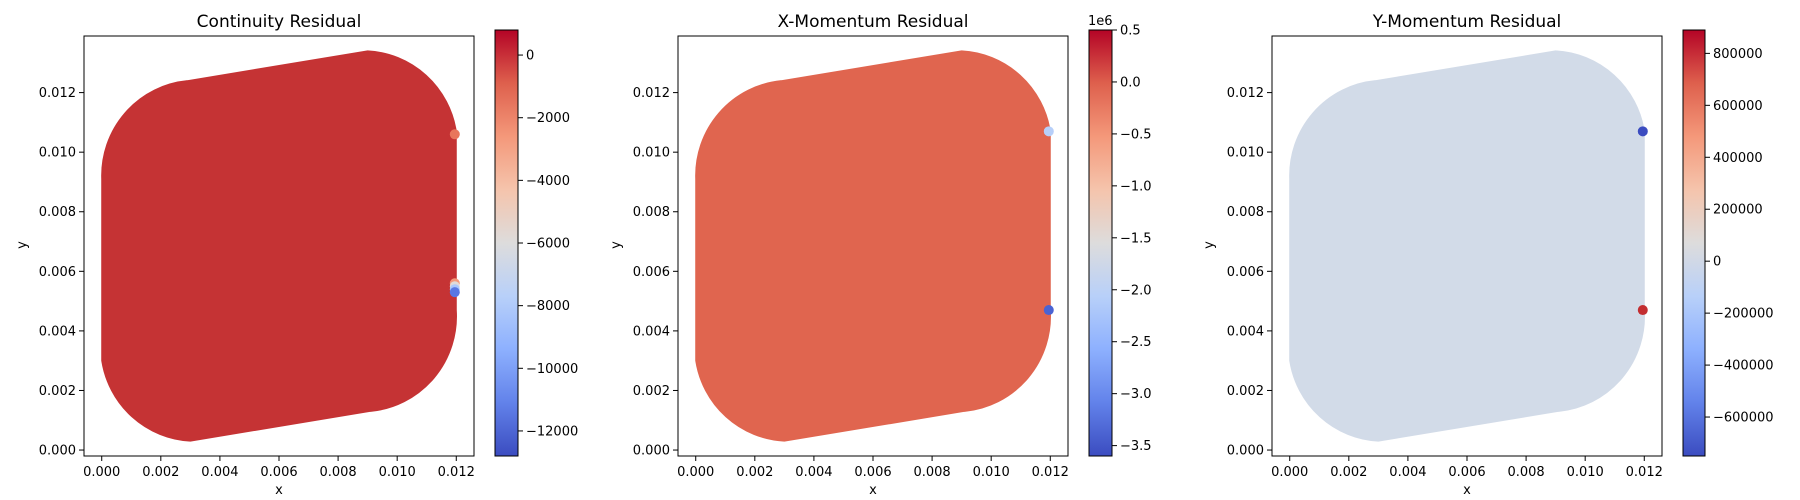 This screenshot has height=500, width=1800. I want to click on panel-title: Y-Momentum Residual, so click(1467, 22).